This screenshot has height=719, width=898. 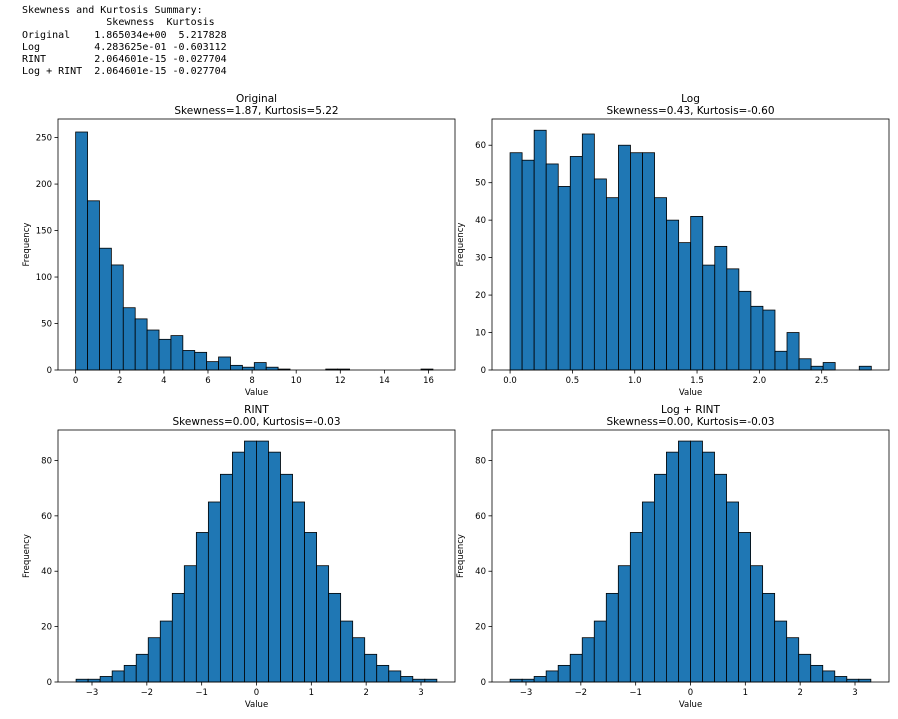 I want to click on chart-subtitle: Skewness=0.00, Kurtosis=-0.03, so click(x=256, y=422).